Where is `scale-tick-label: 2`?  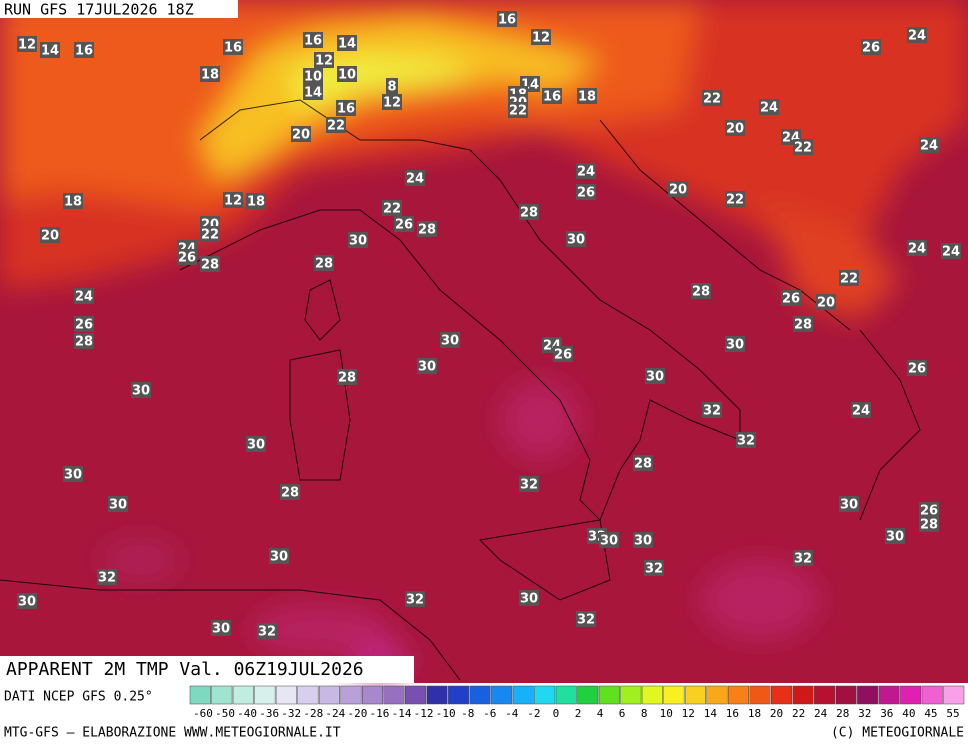 scale-tick-label: 2 is located at coordinates (578, 713).